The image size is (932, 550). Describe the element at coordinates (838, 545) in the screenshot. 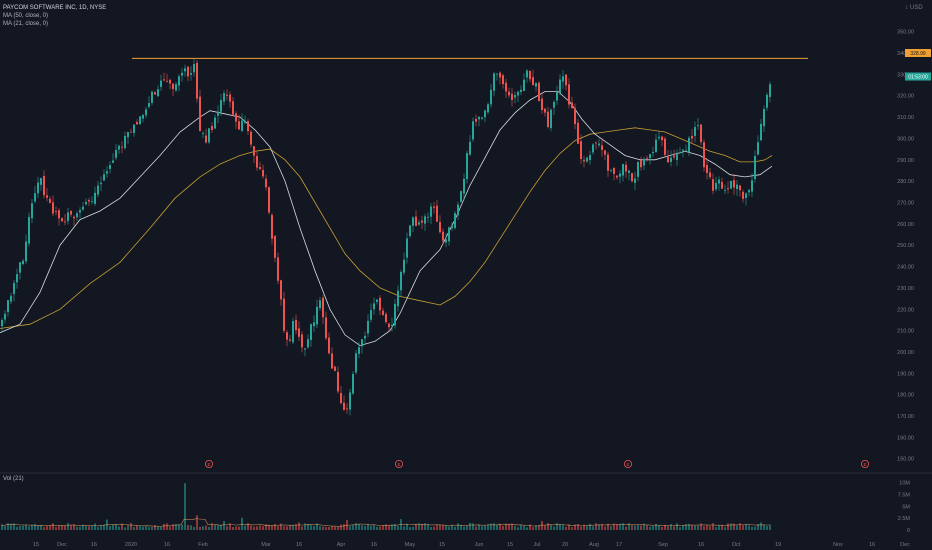

I see `time-tick: Nov` at that location.